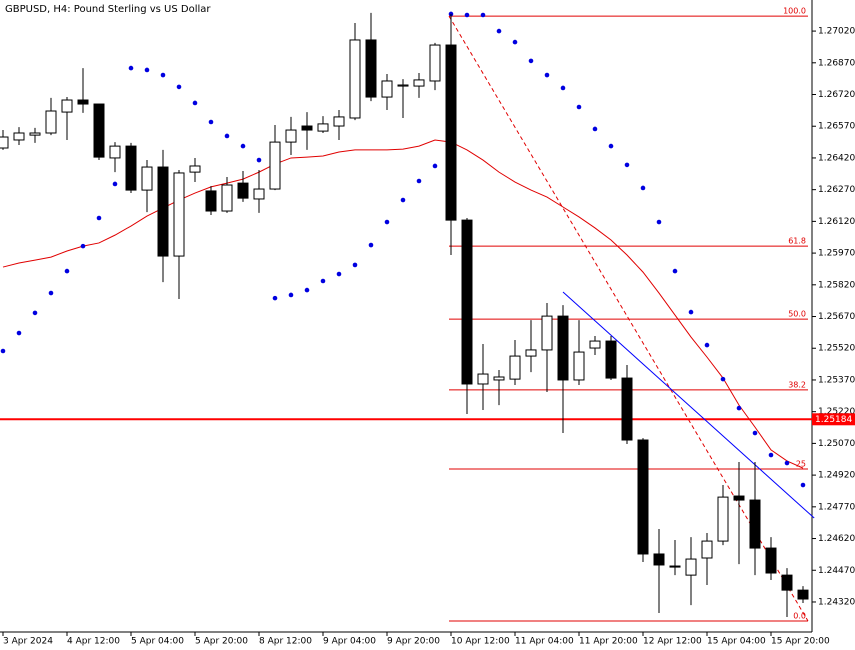 The width and height of the screenshot is (855, 650). I want to click on y-tick-label: 1.24470, so click(836, 571).